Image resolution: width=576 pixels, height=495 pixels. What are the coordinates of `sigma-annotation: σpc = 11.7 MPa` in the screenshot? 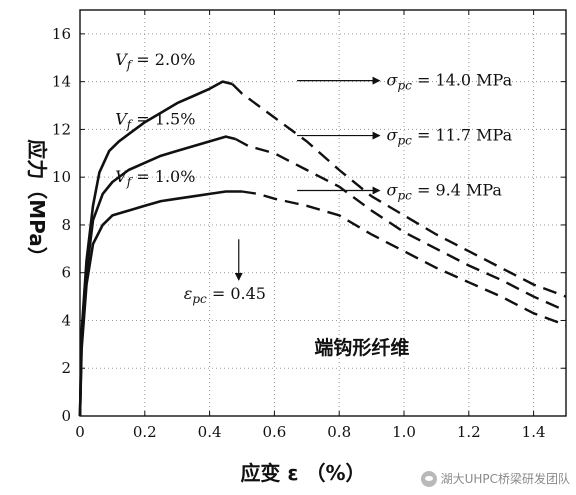 It's located at (405, 137).